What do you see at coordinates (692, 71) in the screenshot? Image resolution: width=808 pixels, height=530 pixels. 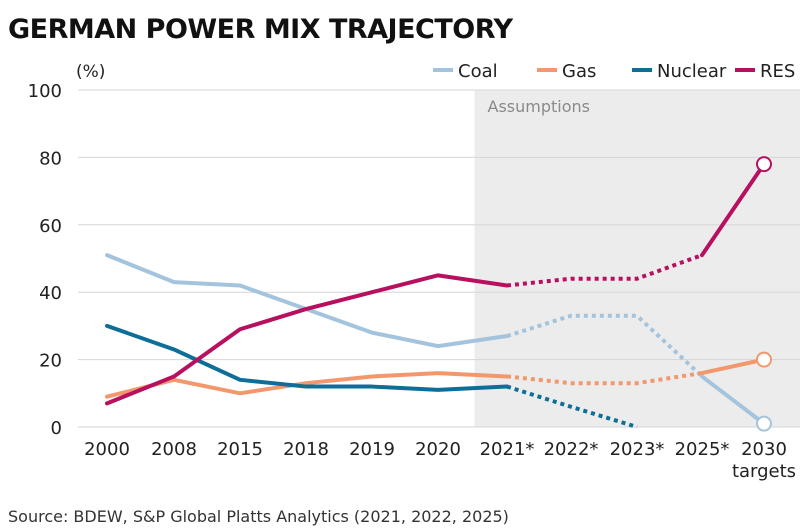 I see `legend-label-nuclear: Nuclear` at bounding box center [692, 71].